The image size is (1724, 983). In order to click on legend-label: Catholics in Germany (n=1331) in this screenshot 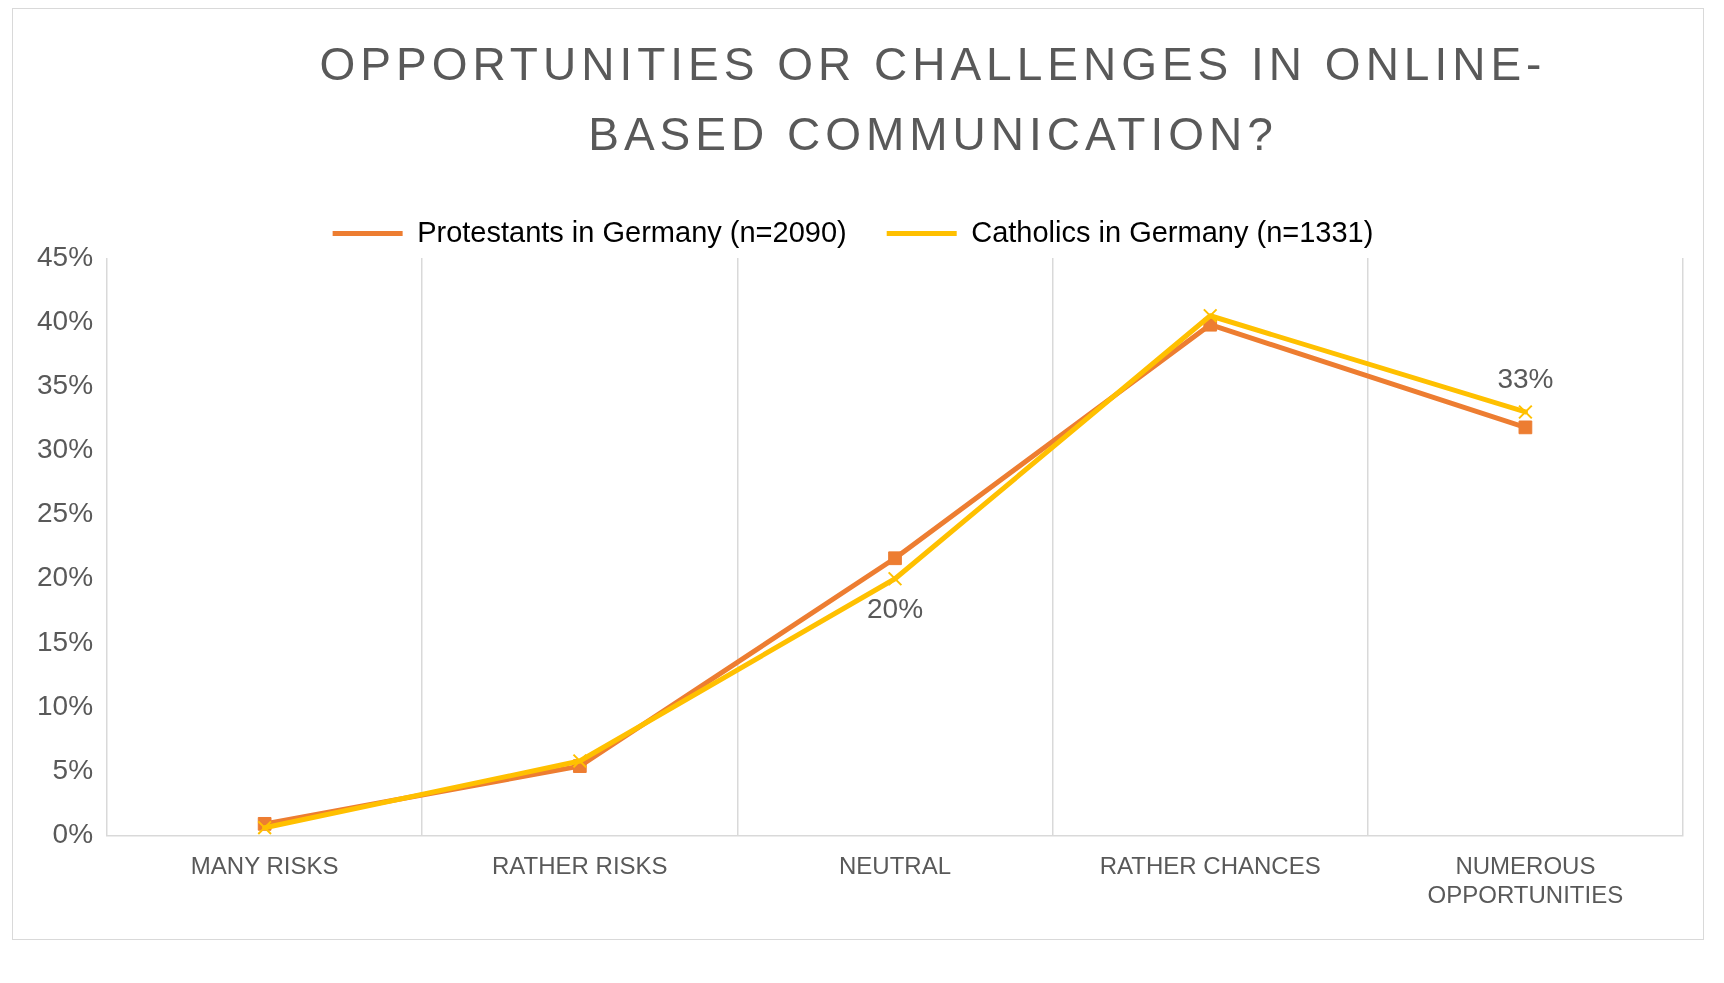, I will do `click(1172, 231)`.